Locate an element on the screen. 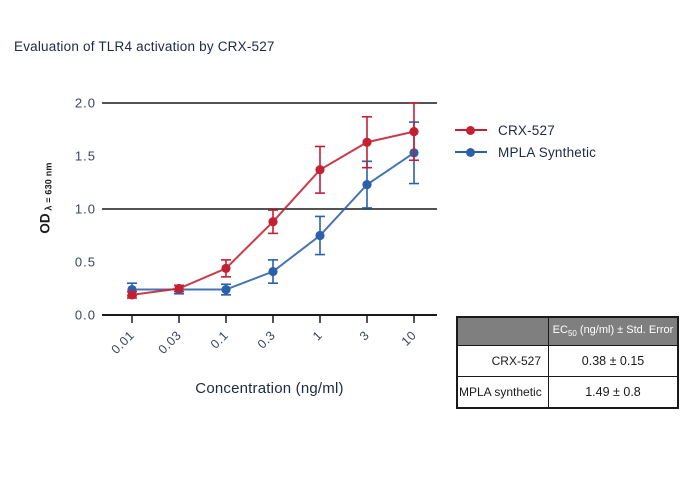 The width and height of the screenshot is (700, 484). x-tick-label: 10 is located at coordinates (409, 338).